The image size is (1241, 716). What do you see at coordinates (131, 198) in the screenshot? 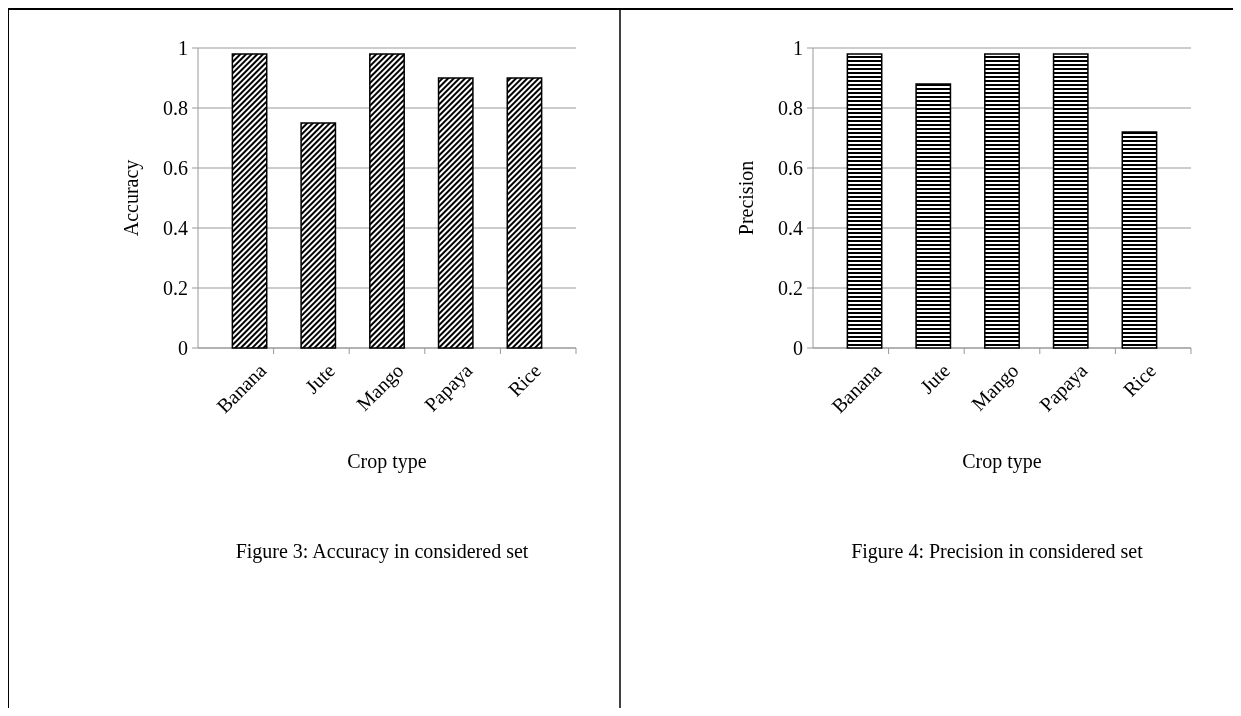
I see `y-axis-title: Accuracy` at bounding box center [131, 198].